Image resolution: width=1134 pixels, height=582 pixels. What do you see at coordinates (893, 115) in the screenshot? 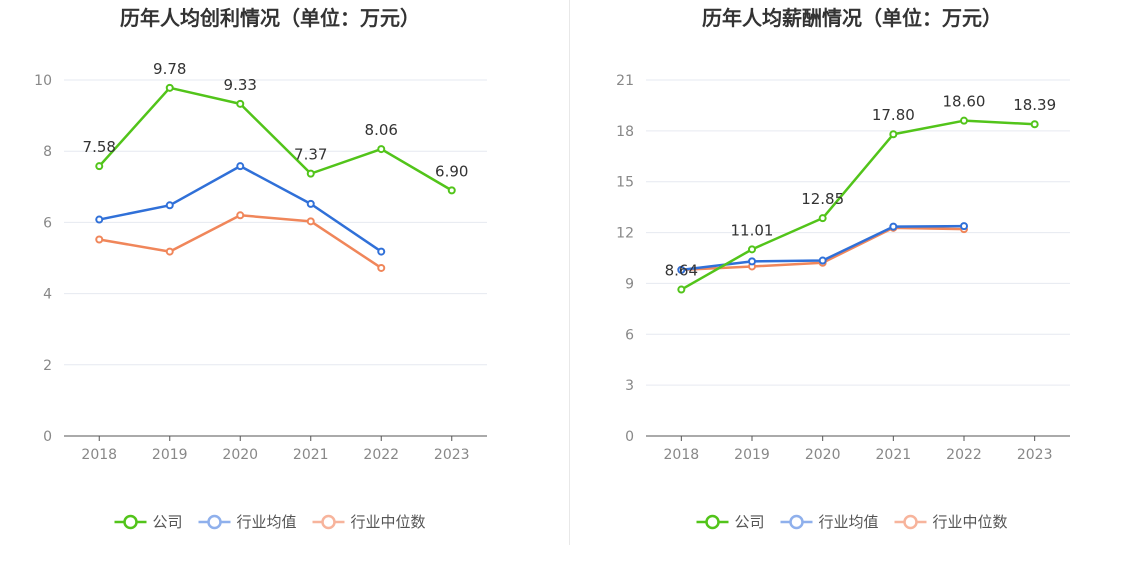
I see `data-label: 17.80` at bounding box center [893, 115].